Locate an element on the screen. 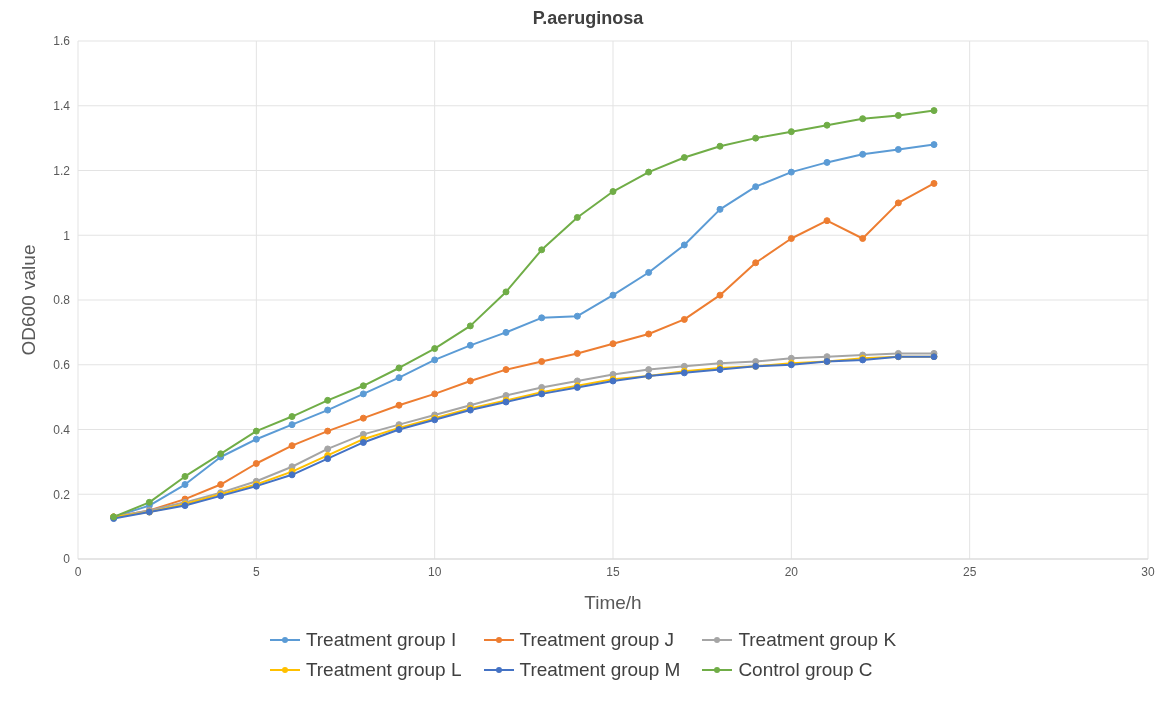  y-tick-label: 1.2 is located at coordinates (62, 170).